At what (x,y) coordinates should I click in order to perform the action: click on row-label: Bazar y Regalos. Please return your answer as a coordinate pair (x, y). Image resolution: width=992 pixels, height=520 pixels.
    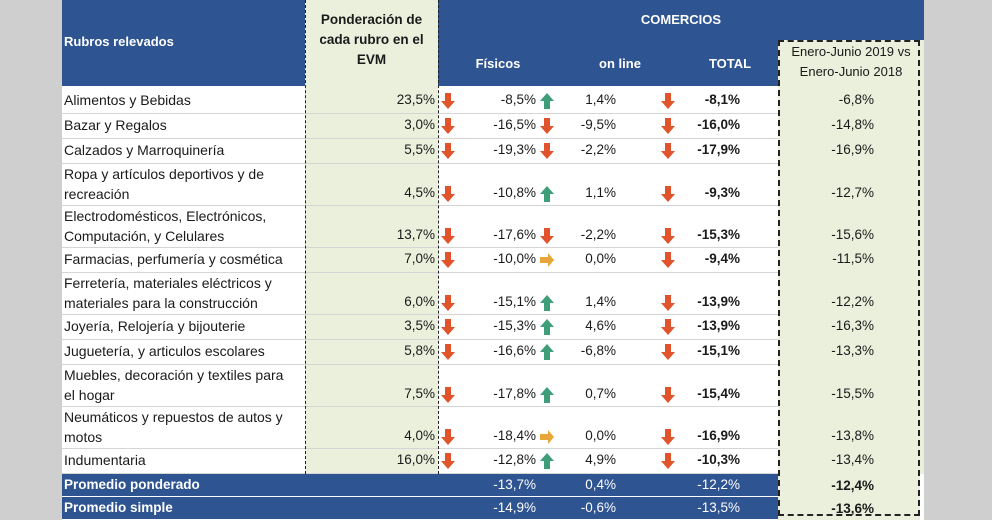
    Looking at the image, I should click on (115, 124).